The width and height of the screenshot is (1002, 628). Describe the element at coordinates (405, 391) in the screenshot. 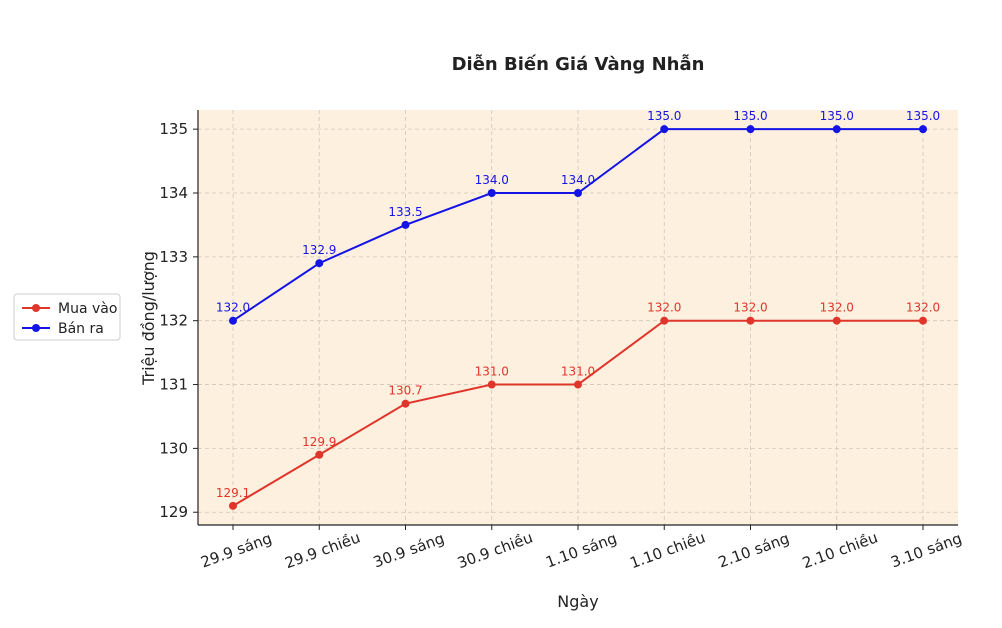

I see `data-label: 130.7` at that location.